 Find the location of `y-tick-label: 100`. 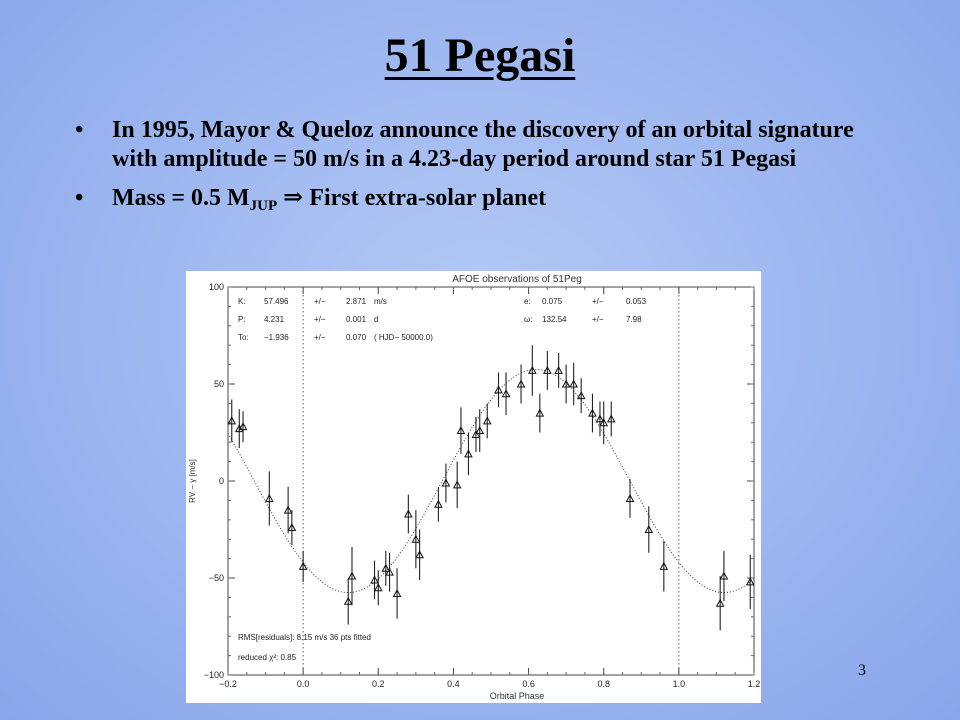

y-tick-label: 100 is located at coordinates (216, 287).